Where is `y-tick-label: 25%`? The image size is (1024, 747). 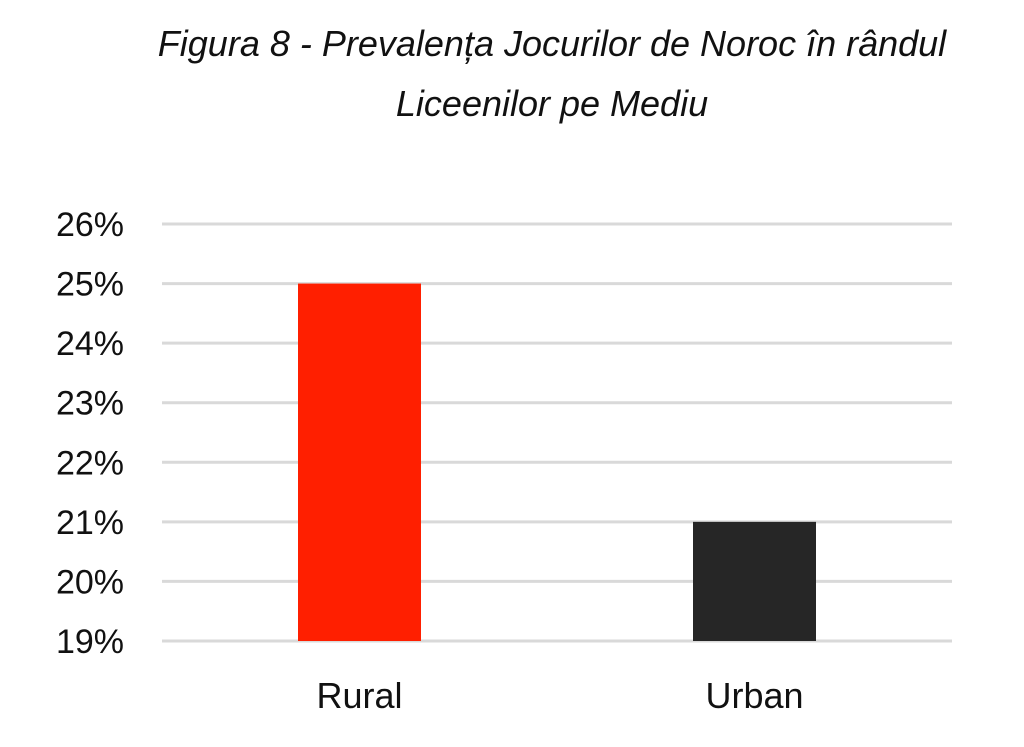
y-tick-label: 25% is located at coordinates (90, 285).